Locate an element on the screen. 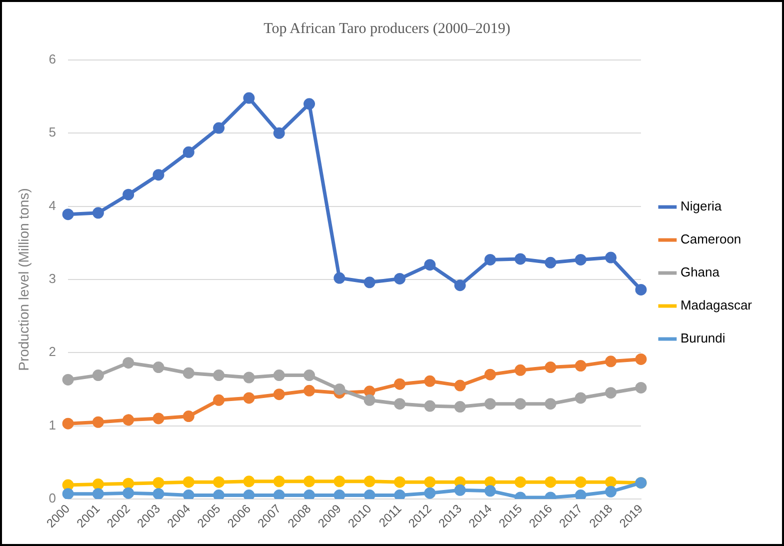 Image resolution: width=784 pixels, height=546 pixels. y-tick-label: 3 is located at coordinates (52, 278).